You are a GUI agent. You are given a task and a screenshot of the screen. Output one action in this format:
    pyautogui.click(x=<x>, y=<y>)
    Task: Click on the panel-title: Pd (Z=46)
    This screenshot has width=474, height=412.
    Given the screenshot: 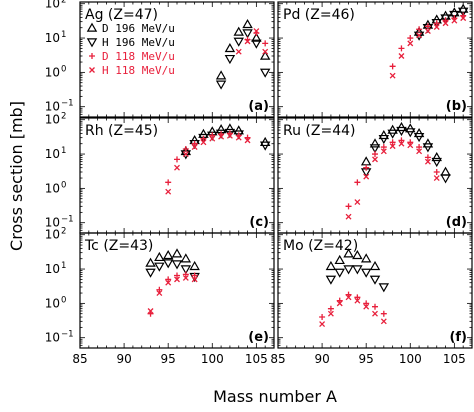 What is the action you would take?
    pyautogui.click(x=319, y=15)
    